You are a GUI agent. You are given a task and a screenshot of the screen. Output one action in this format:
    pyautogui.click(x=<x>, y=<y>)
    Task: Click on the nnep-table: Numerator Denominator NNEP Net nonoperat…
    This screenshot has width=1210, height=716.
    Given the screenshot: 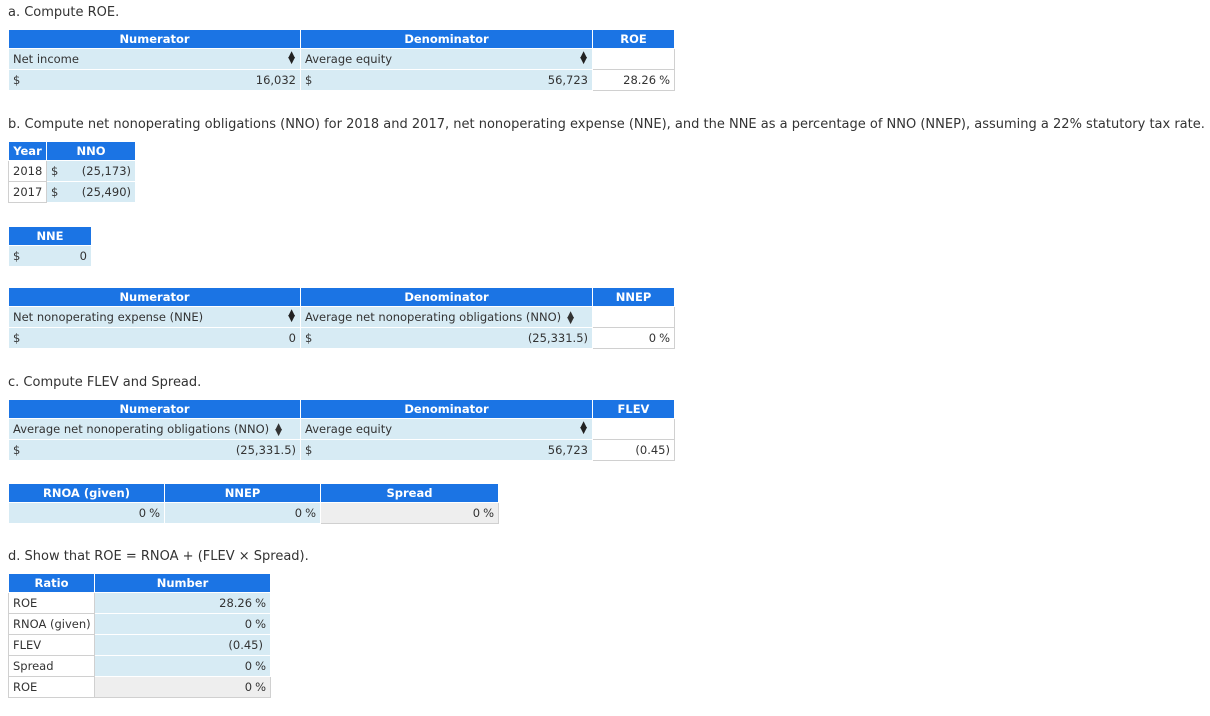 What is the action you would take?
    pyautogui.click(x=341, y=318)
    